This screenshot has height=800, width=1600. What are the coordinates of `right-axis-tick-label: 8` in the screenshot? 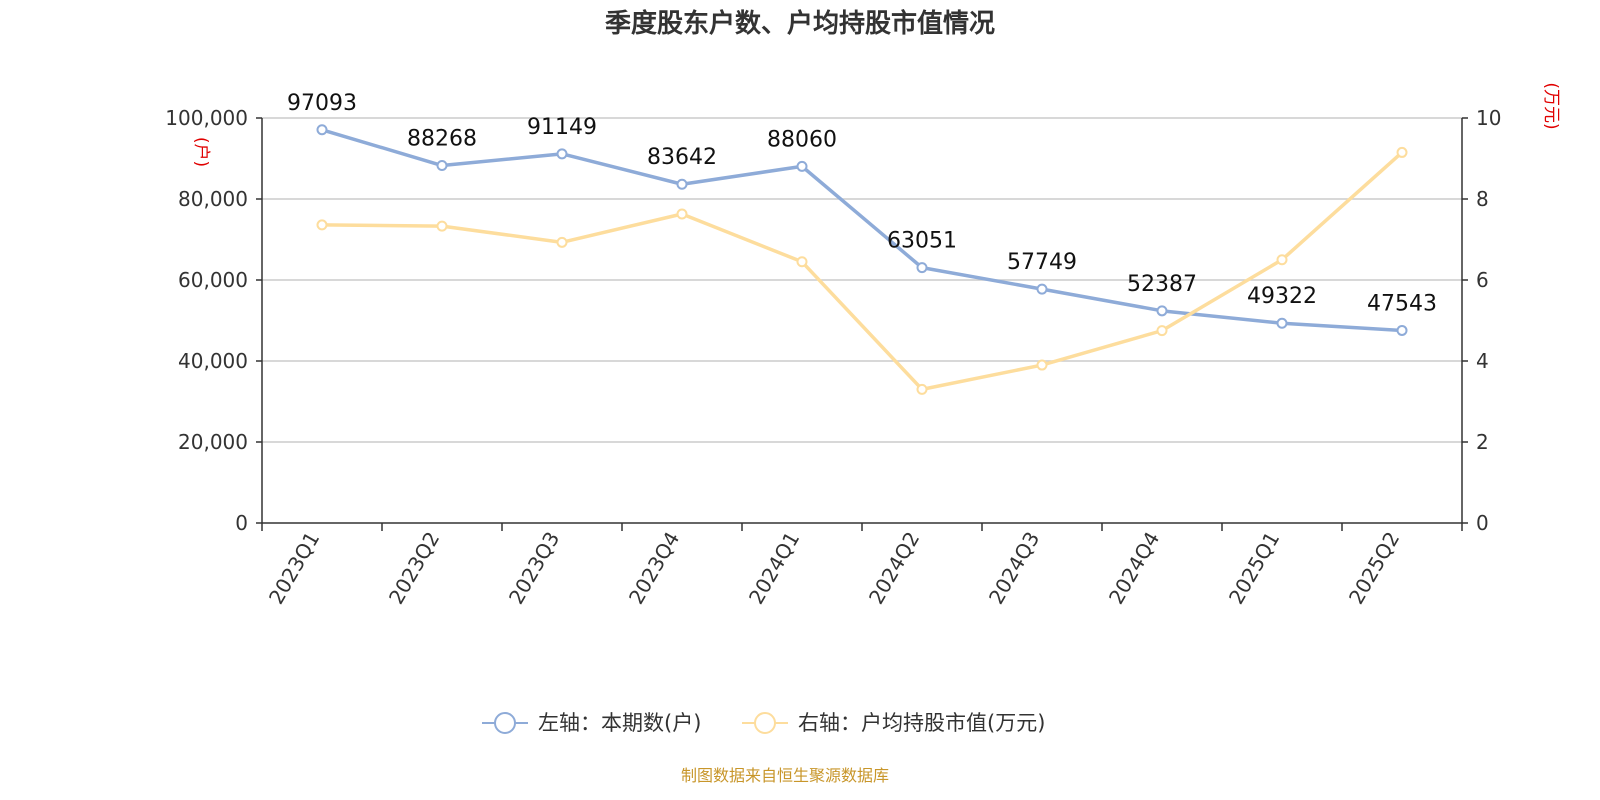 It's located at (1482, 199).